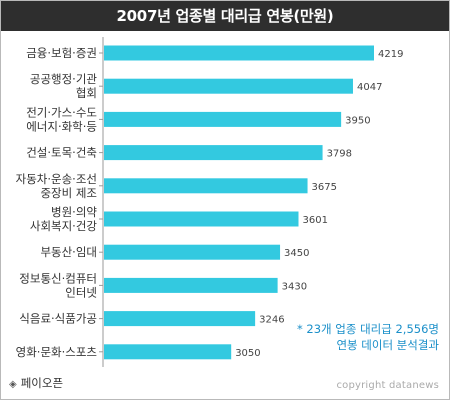 The width and height of the screenshot is (450, 400). Describe the element at coordinates (42, 383) in the screenshot. I see `source-text: 페이오픈` at that location.